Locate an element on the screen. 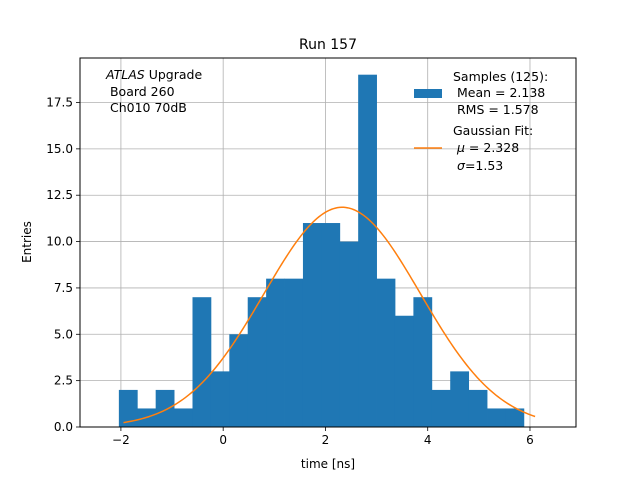  legend-samples-title: Samples (125): is located at coordinates (500, 76).